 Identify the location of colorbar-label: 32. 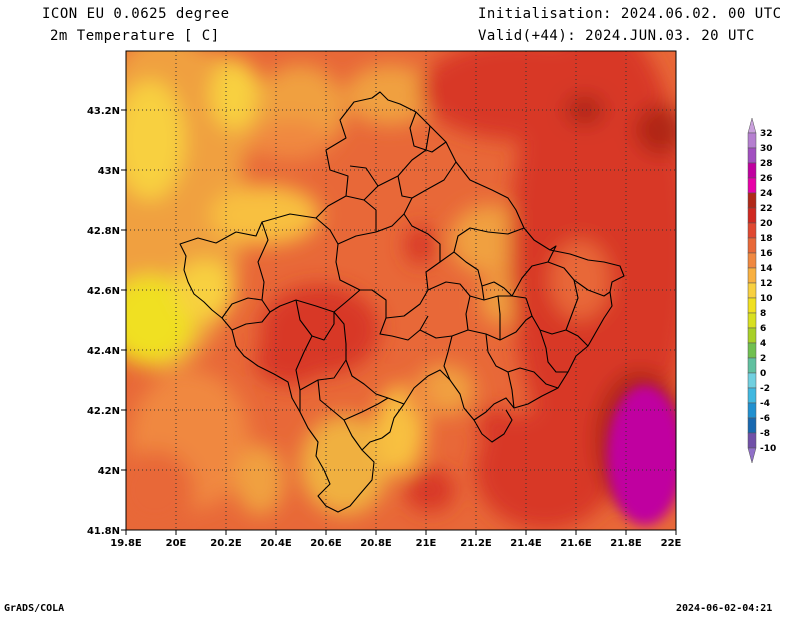
(766, 134).